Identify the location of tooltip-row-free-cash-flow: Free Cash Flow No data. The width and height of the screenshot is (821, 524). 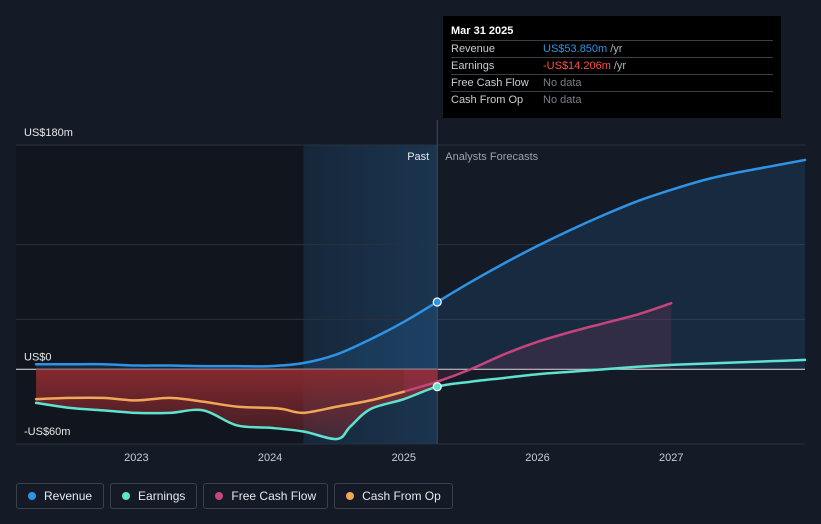
(612, 82).